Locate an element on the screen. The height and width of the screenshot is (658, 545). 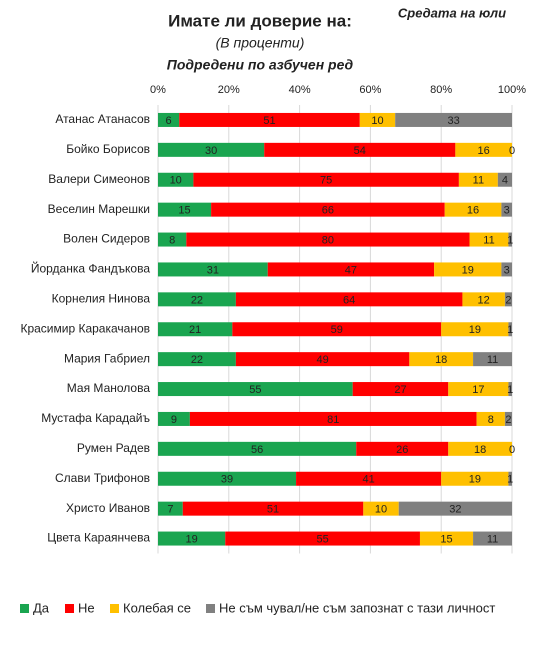
x-tick-label: 20% is located at coordinates (229, 90).